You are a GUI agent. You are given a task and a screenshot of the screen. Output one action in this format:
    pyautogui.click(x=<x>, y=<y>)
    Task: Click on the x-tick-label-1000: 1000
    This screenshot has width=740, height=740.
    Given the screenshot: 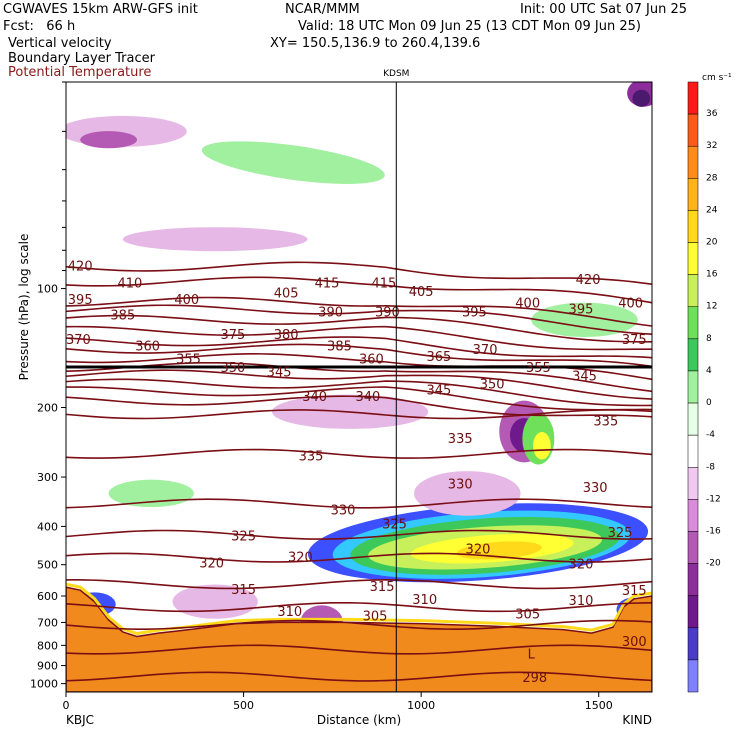 What is the action you would take?
    pyautogui.click(x=421, y=705)
    